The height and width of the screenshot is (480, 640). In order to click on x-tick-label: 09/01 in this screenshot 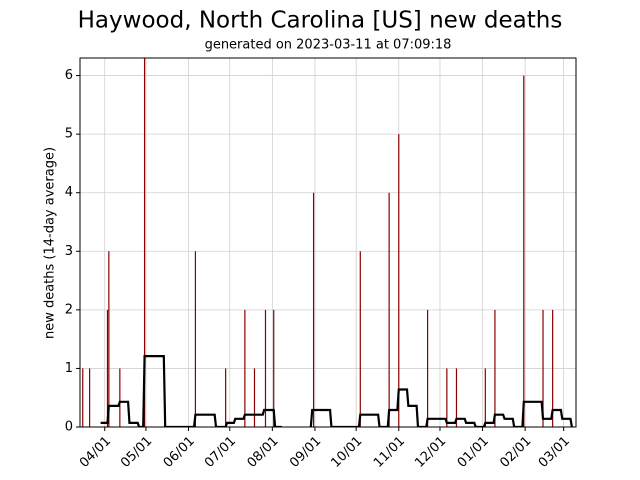, I will do `click(305, 452)`.